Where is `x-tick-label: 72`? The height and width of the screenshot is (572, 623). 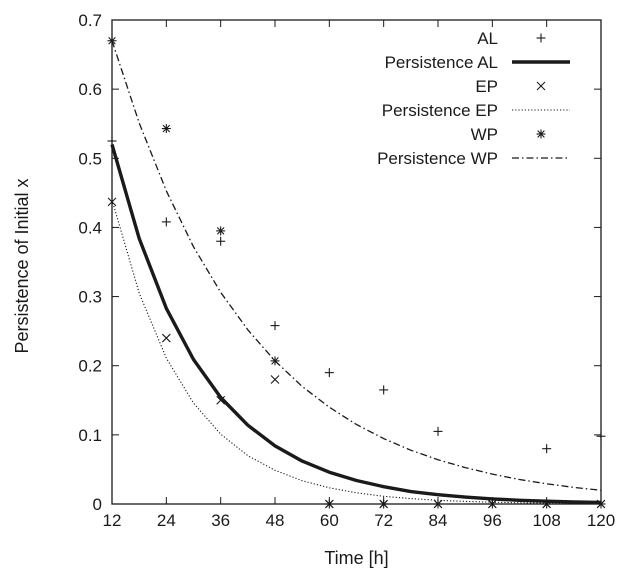 x-tick-label: 72 is located at coordinates (383, 520).